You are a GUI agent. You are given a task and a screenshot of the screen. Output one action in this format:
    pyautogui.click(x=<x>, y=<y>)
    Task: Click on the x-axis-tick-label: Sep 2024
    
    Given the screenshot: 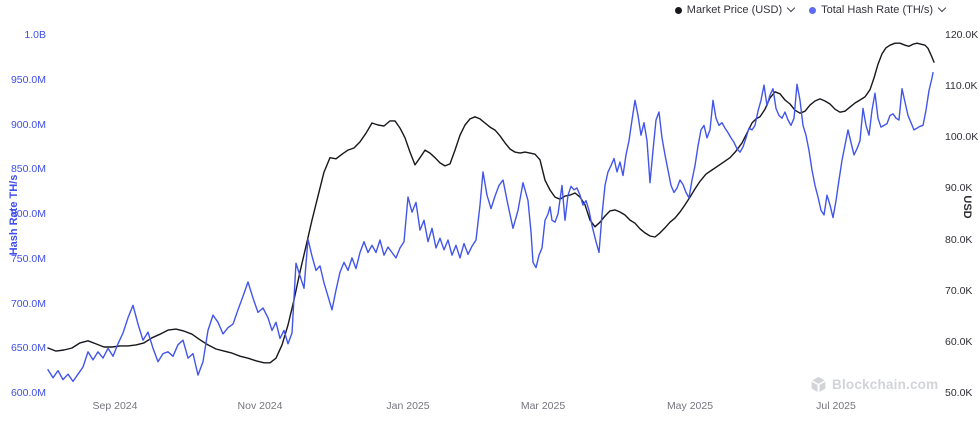 What is the action you would take?
    pyautogui.click(x=115, y=406)
    